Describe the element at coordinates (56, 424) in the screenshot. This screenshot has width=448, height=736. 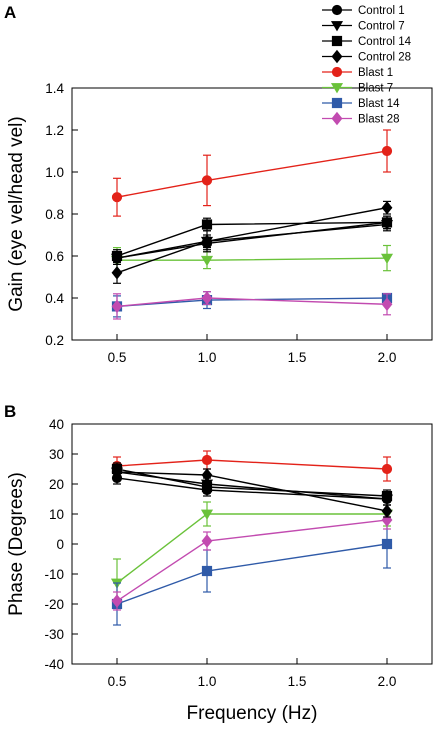
I see `y-tick-label: 40` at that location.